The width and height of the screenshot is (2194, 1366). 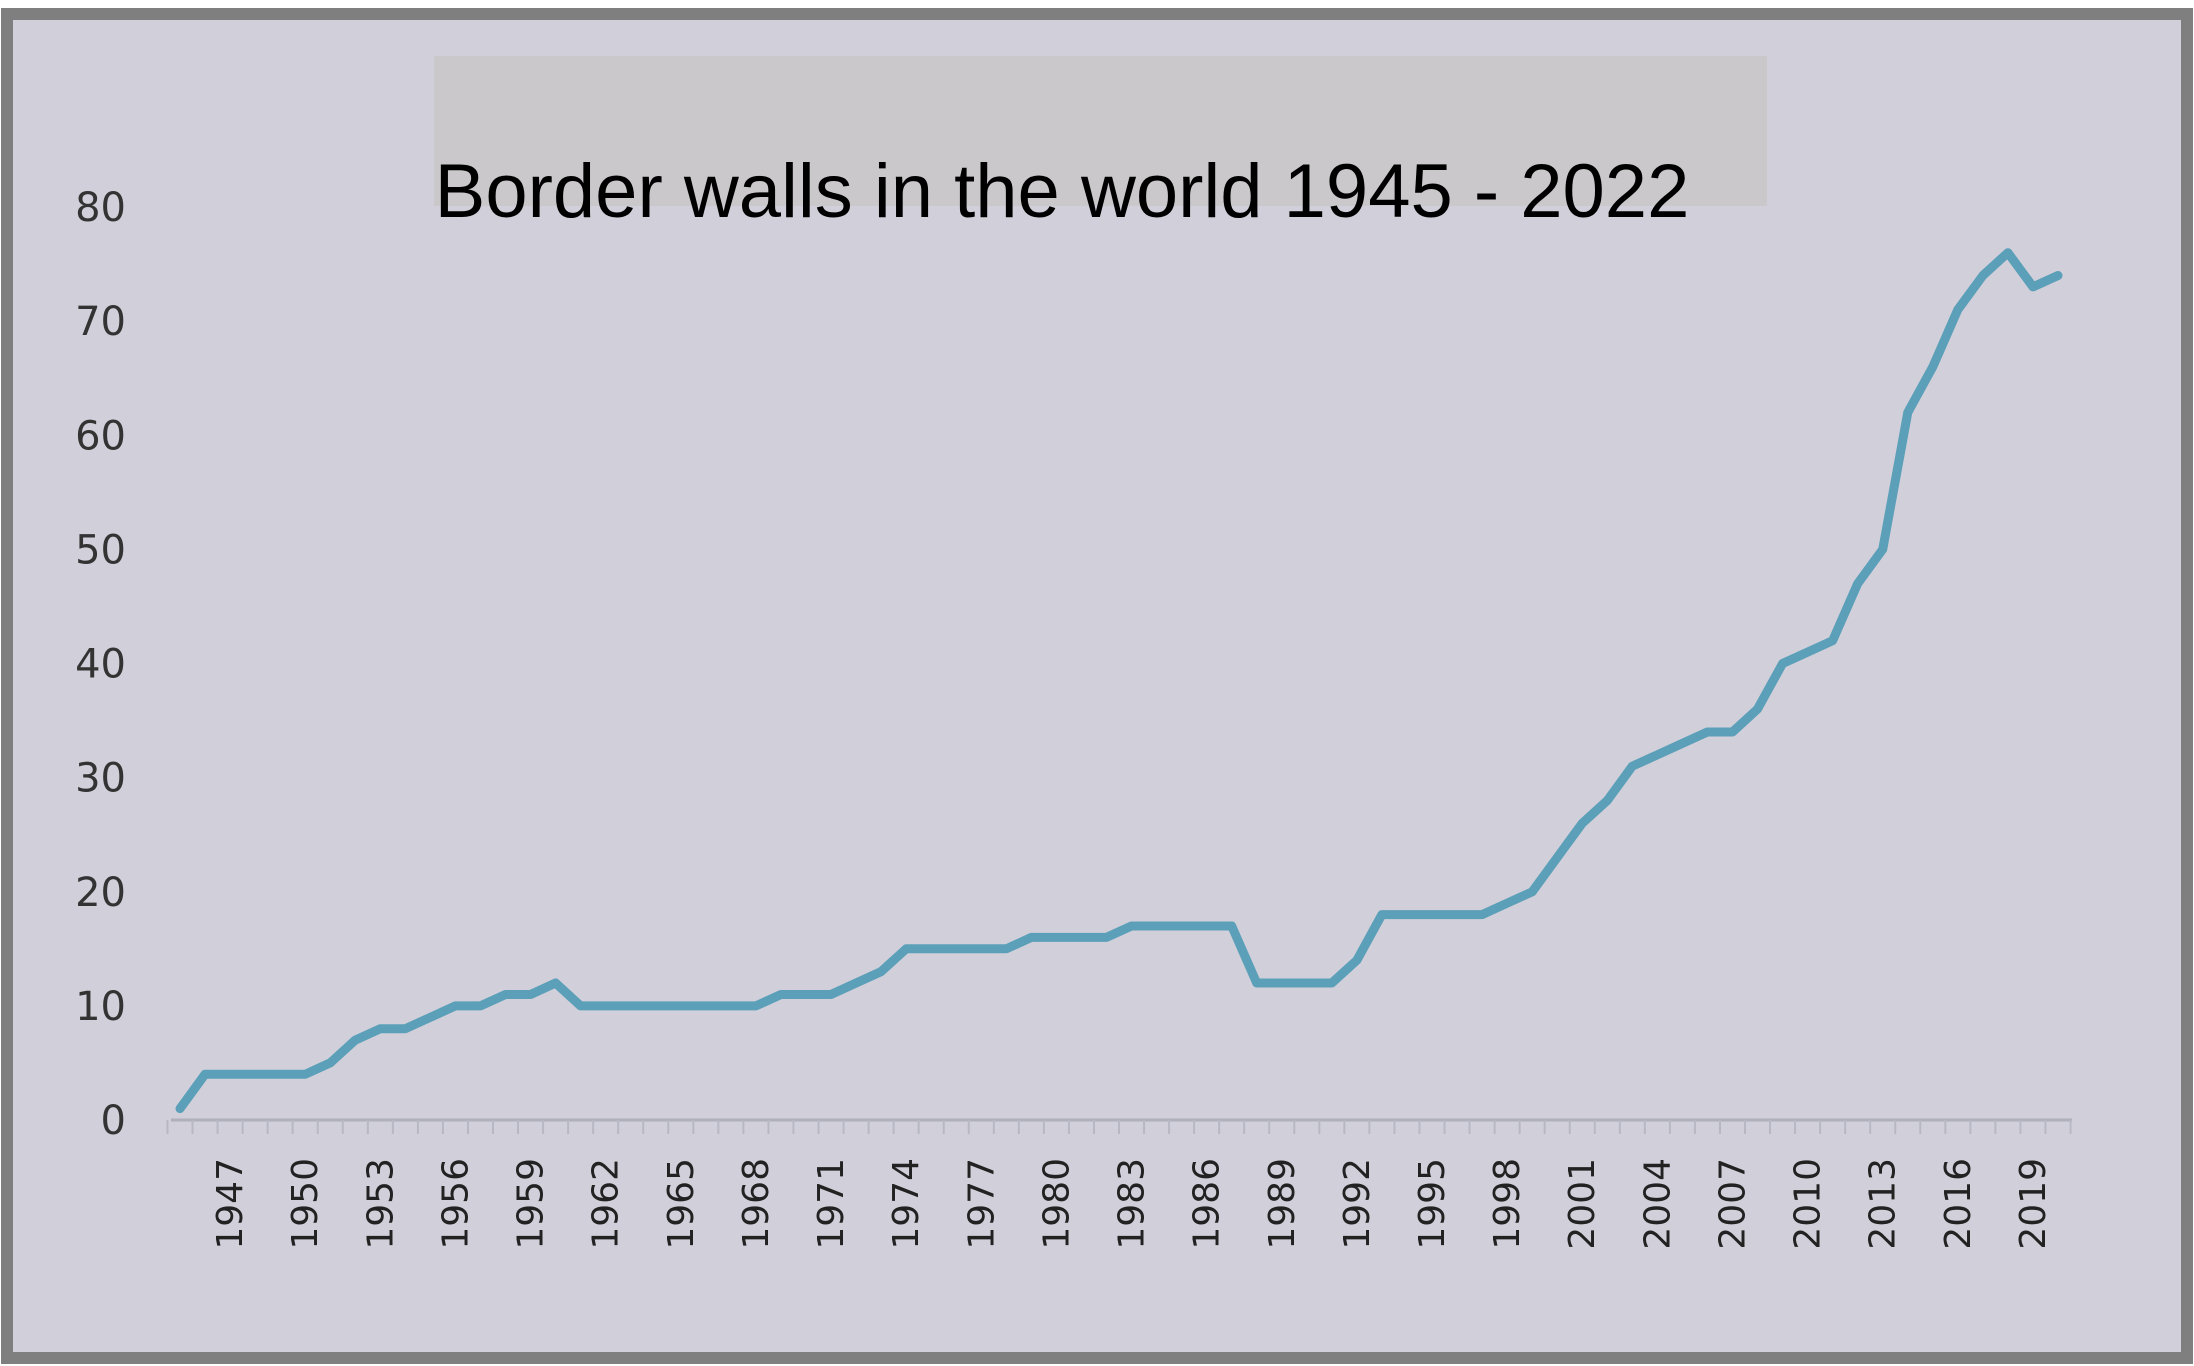 What do you see at coordinates (1883, 1204) in the screenshot?
I see `x-tick-label: 2013` at bounding box center [1883, 1204].